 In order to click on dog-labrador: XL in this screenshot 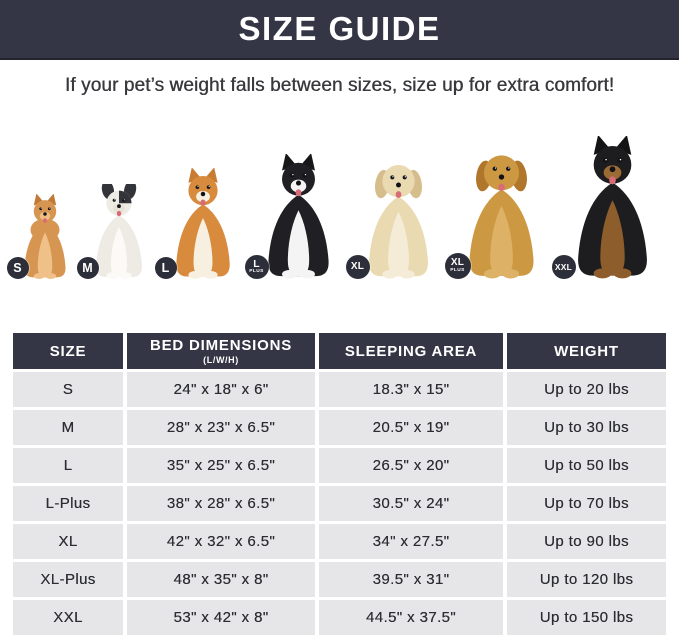, I will do `click(395, 218)`.